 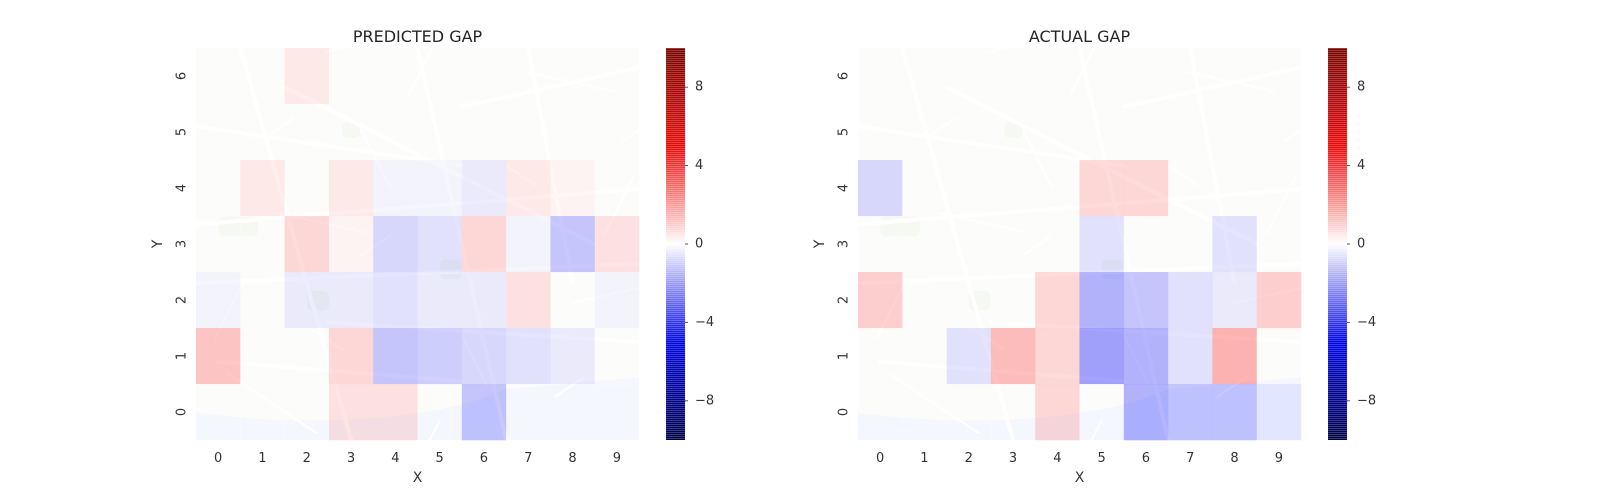 What do you see at coordinates (924, 300) in the screenshot?
I see `heatmap-cell-x1-y2` at bounding box center [924, 300].